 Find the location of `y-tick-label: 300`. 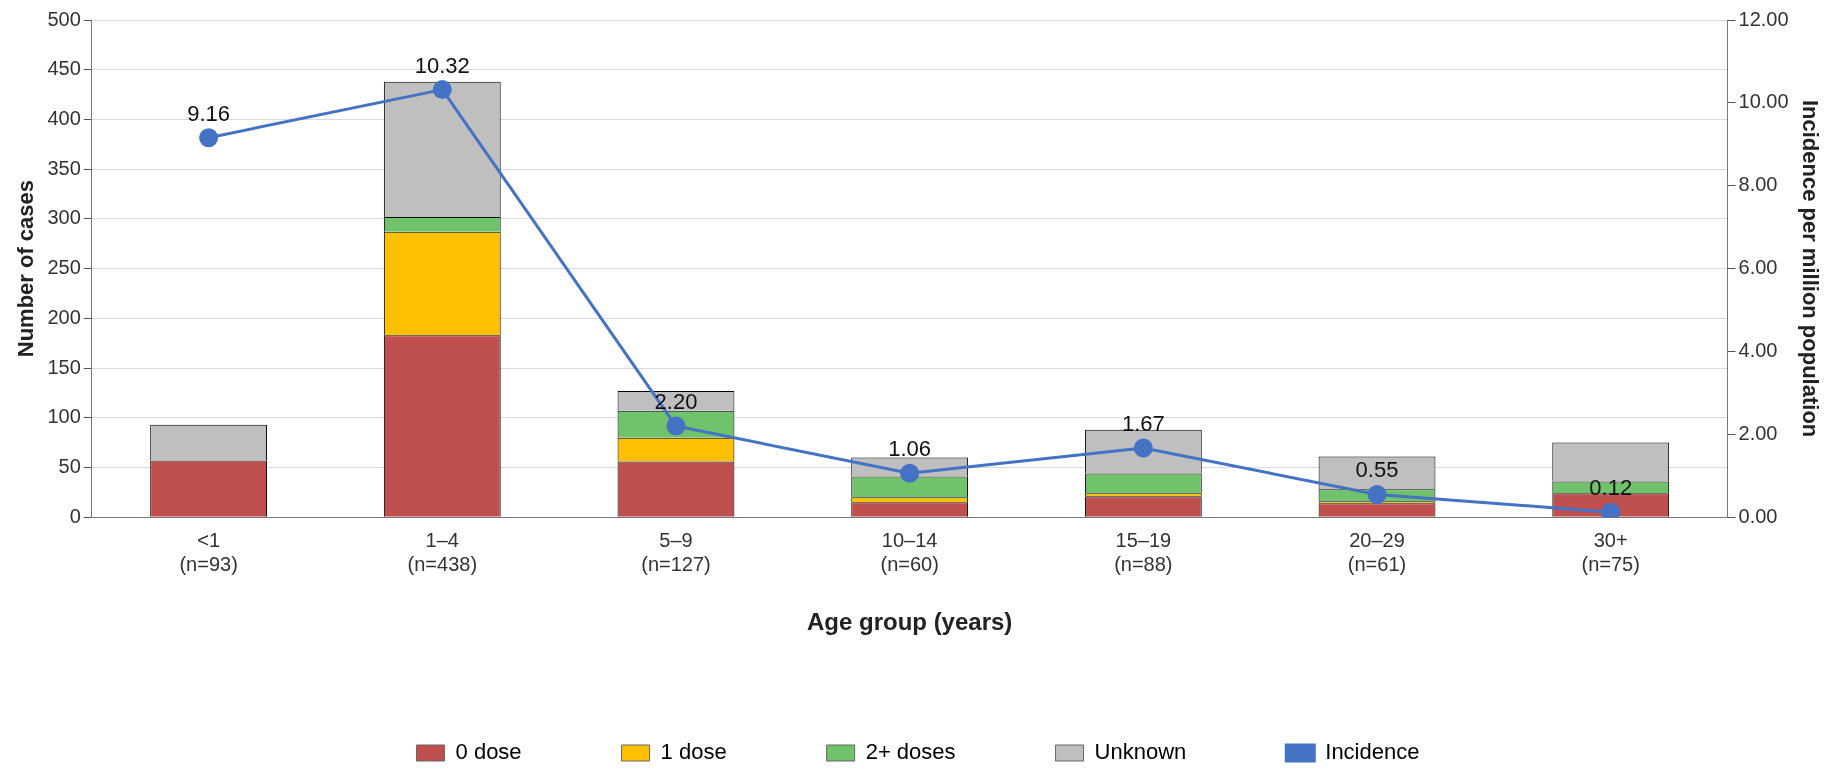

y-tick-label: 300 is located at coordinates (64, 217).